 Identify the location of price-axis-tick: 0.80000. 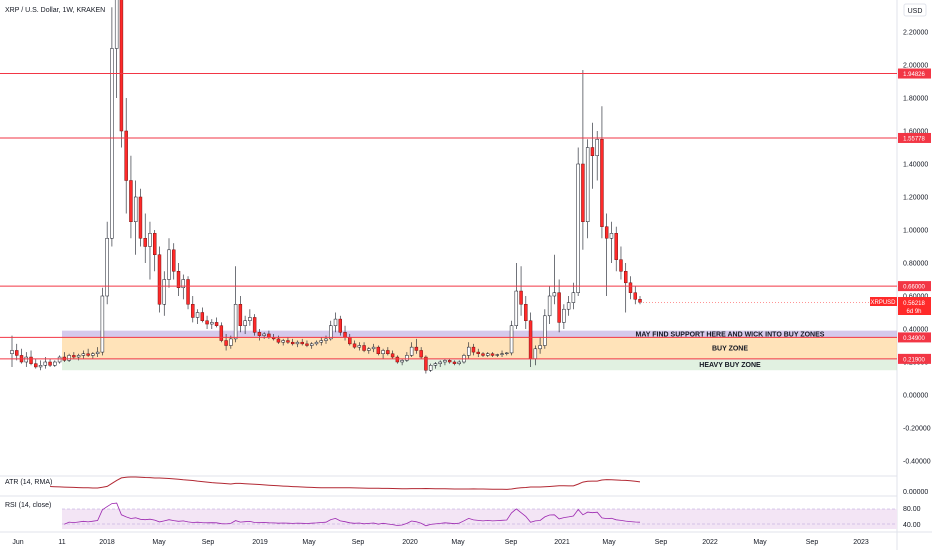
(915, 264).